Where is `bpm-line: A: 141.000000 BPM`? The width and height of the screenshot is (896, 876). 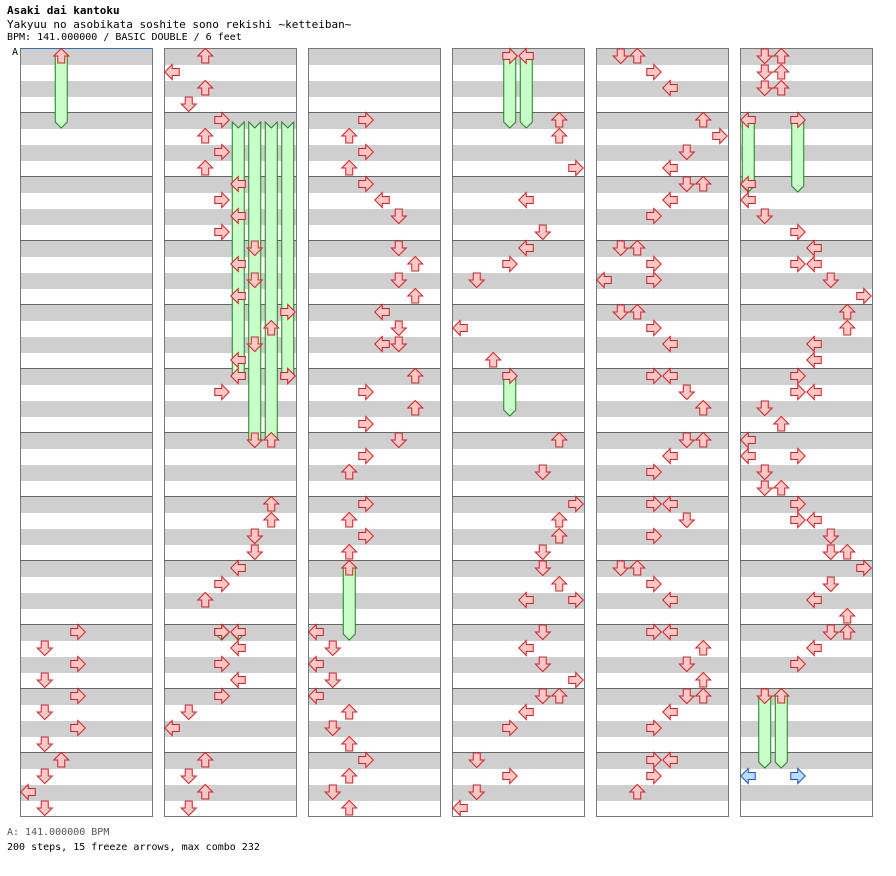 bpm-line: A: 141.000000 BPM is located at coordinates (58, 832).